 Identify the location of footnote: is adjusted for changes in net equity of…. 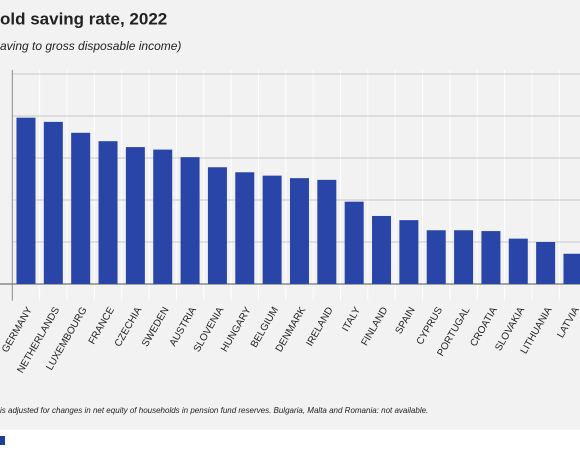
(214, 410).